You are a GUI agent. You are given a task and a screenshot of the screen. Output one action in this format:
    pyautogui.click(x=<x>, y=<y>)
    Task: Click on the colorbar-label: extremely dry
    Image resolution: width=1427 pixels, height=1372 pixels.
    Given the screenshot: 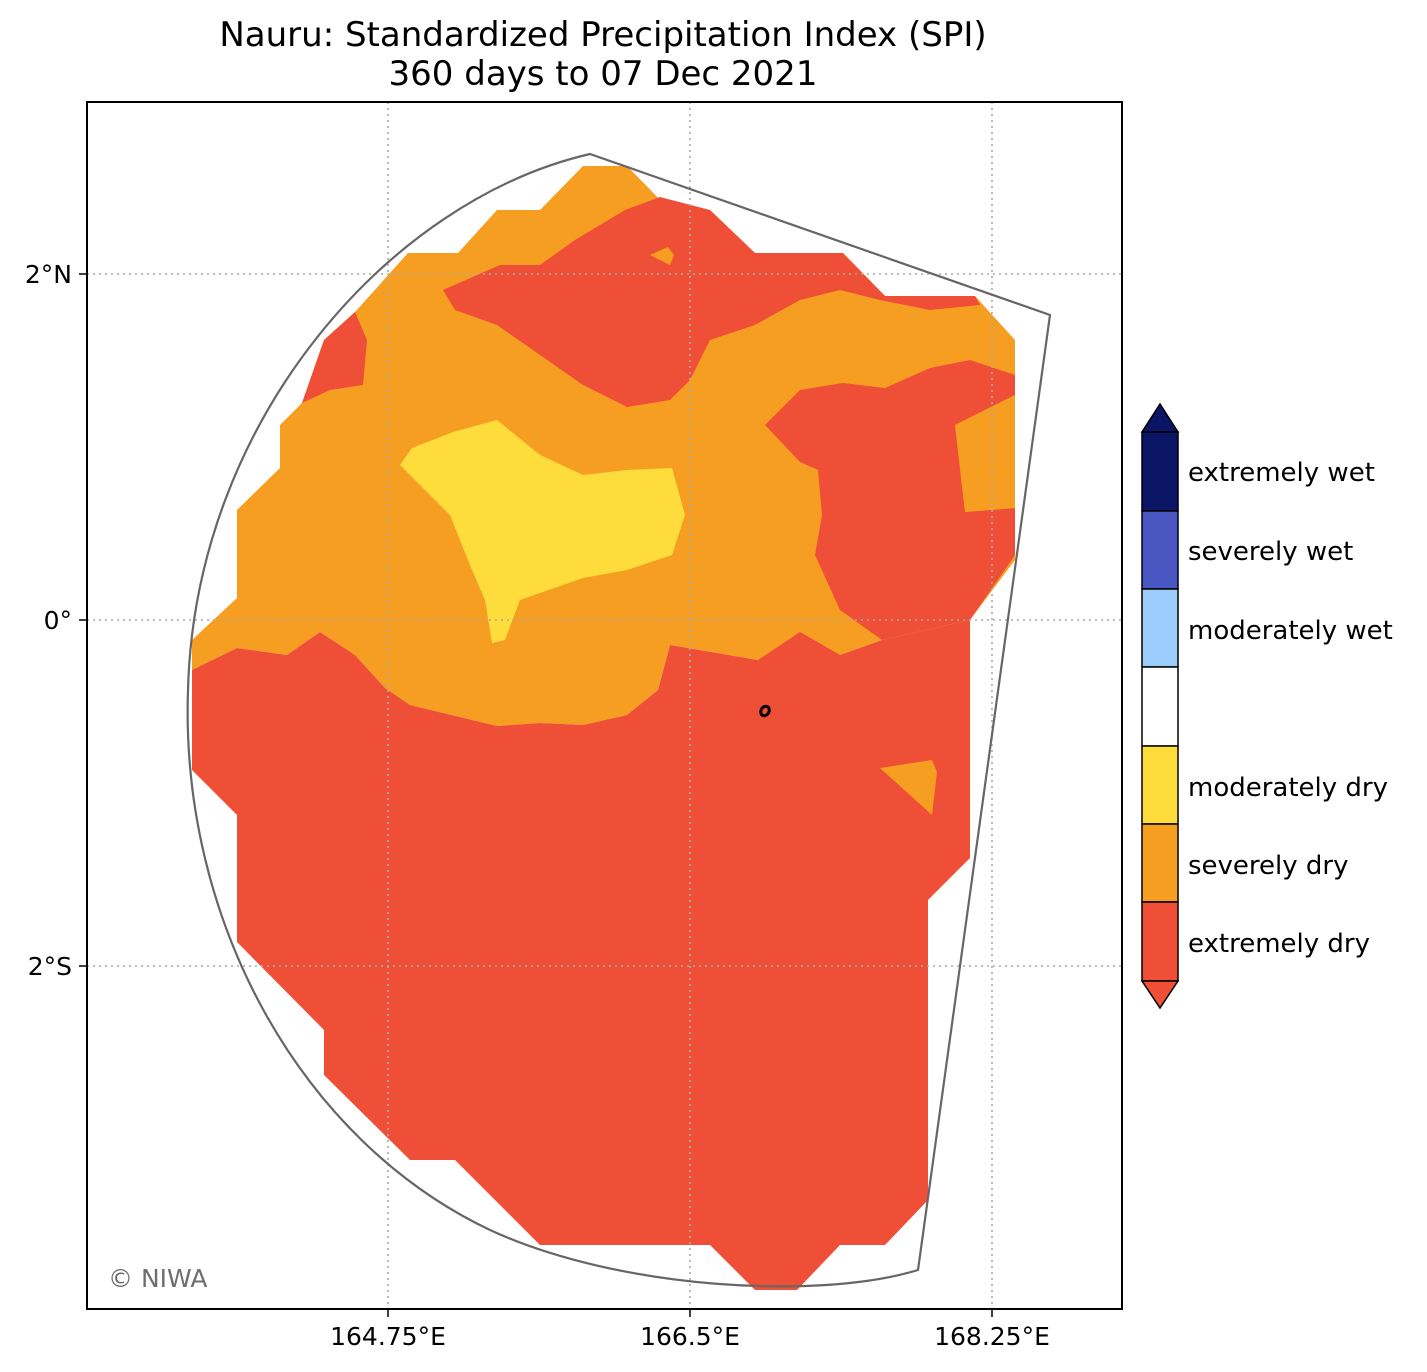 What is the action you would take?
    pyautogui.click(x=1279, y=944)
    